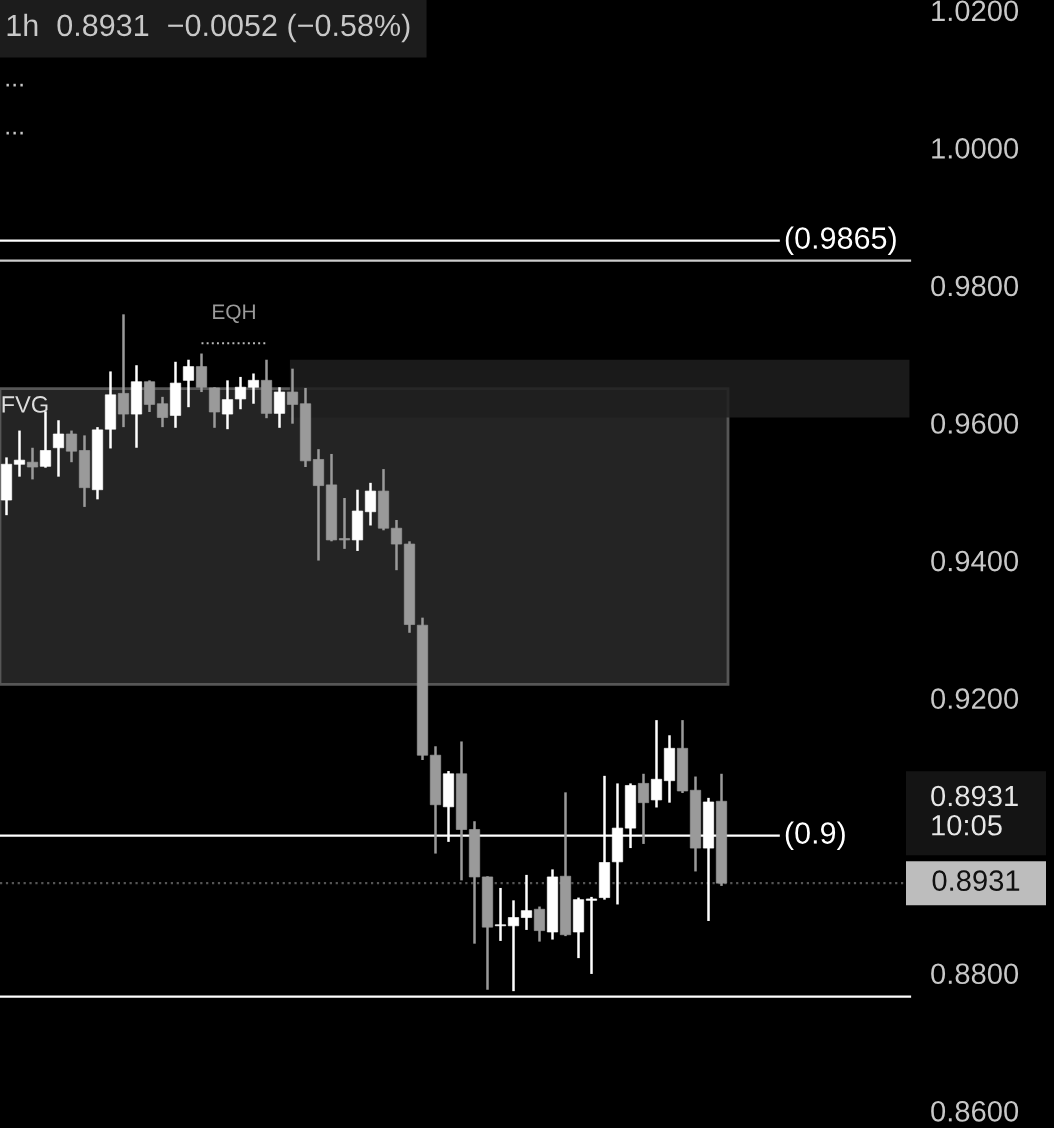 The width and height of the screenshot is (1054, 1128). I want to click on band-label: FVG, so click(25, 404).